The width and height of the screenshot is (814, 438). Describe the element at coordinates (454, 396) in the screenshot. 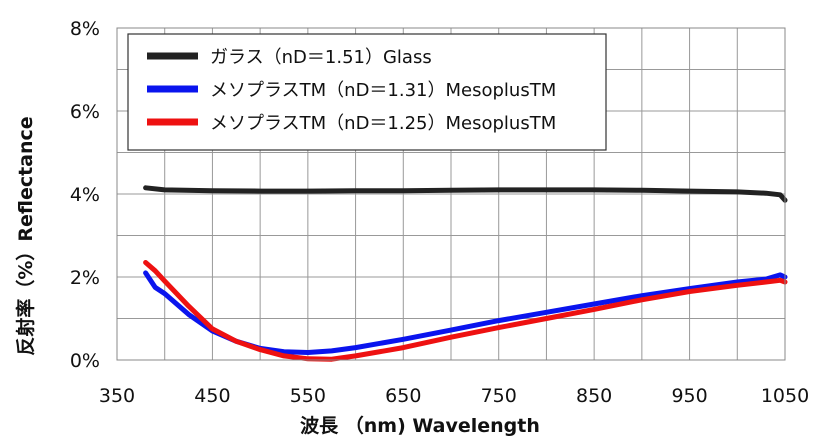

I see `x-tick-labels: 350 450 550 650 750 850 950 1050` at that location.